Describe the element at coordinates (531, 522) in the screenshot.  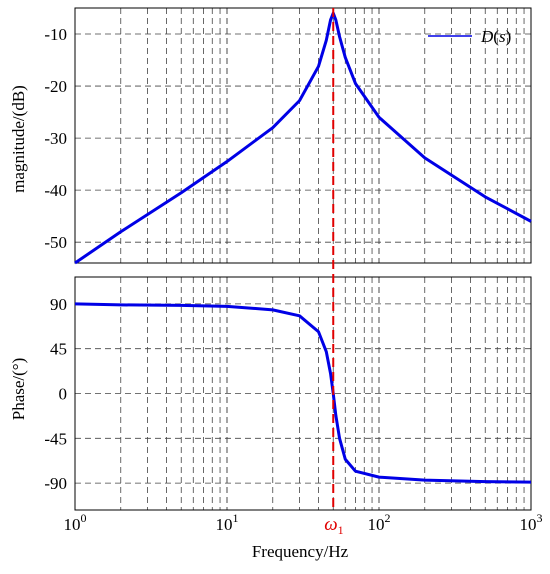
I see `xtick-label: 10³` at that location.